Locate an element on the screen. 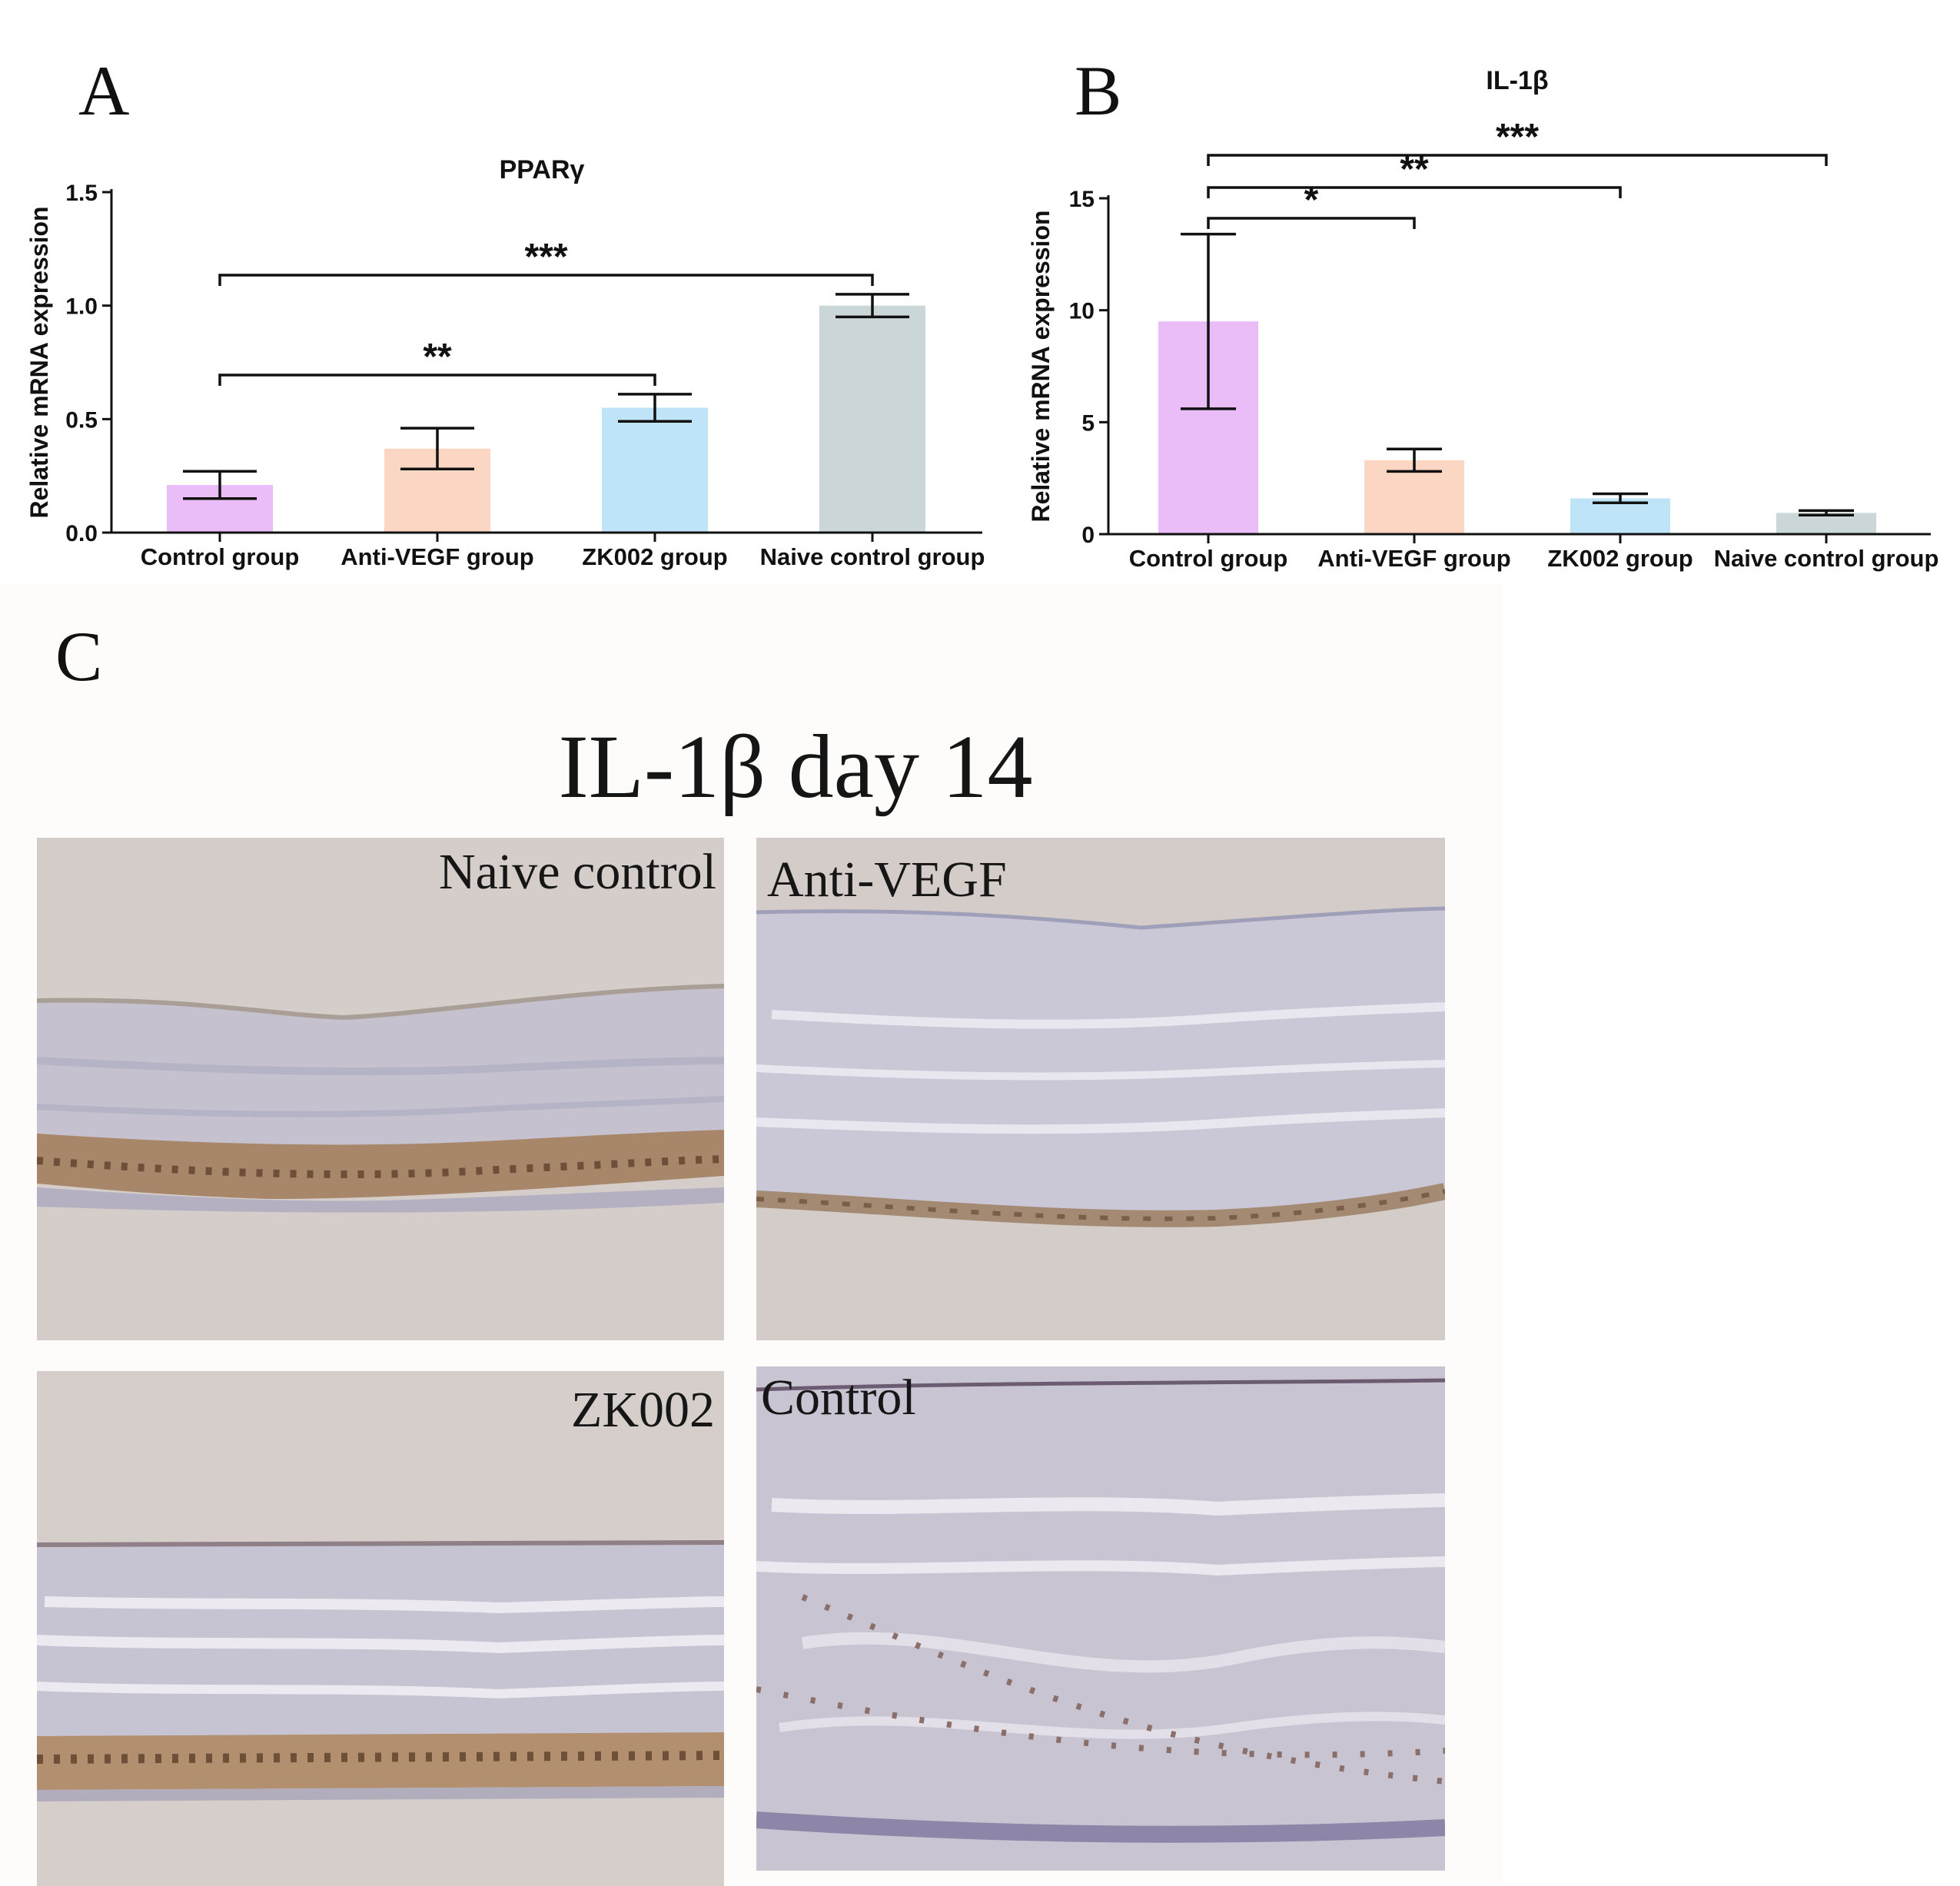 The image size is (1960, 1886). chart-a-category-label: Control group is located at coordinates (220, 556).